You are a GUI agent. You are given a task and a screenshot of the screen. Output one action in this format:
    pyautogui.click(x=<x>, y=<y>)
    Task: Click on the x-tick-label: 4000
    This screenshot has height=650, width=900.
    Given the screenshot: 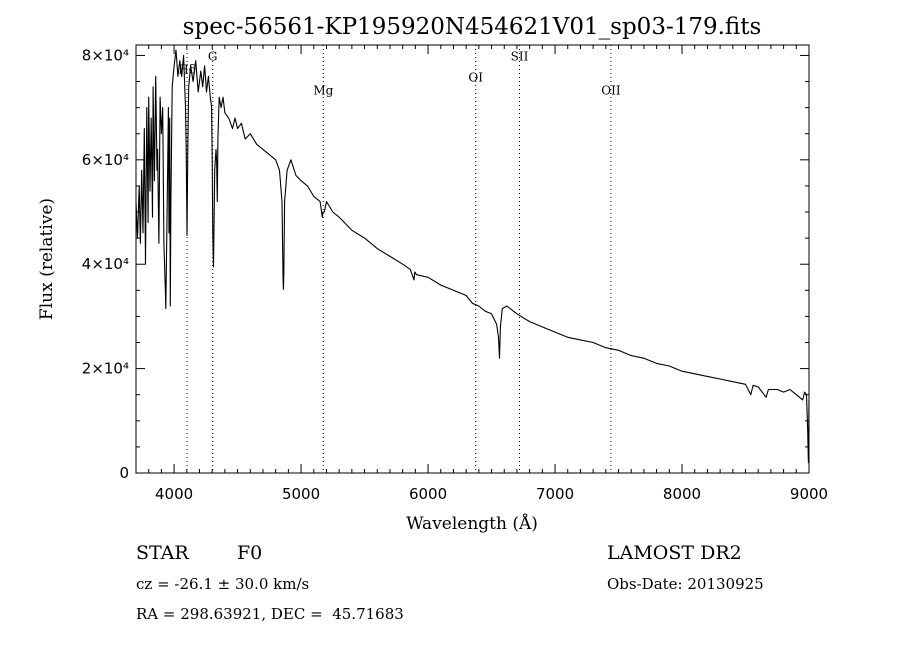 What is the action you would take?
    pyautogui.click(x=174, y=494)
    